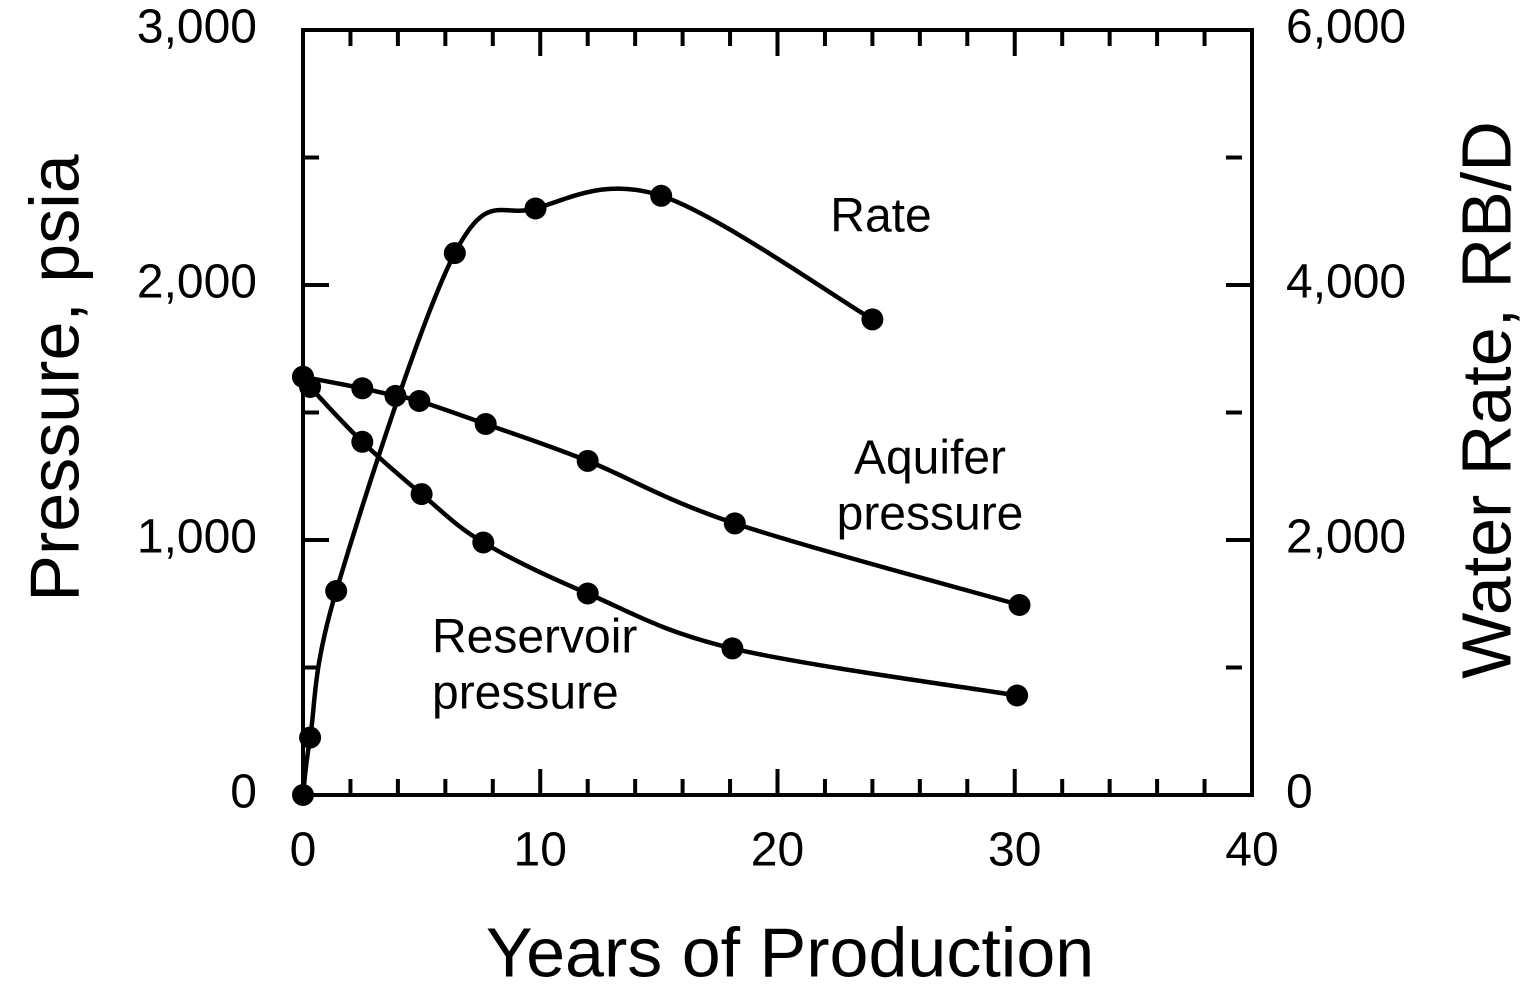 The image size is (1533, 1008). What do you see at coordinates (540, 850) in the screenshot?
I see `x-tick-label: 10` at bounding box center [540, 850].